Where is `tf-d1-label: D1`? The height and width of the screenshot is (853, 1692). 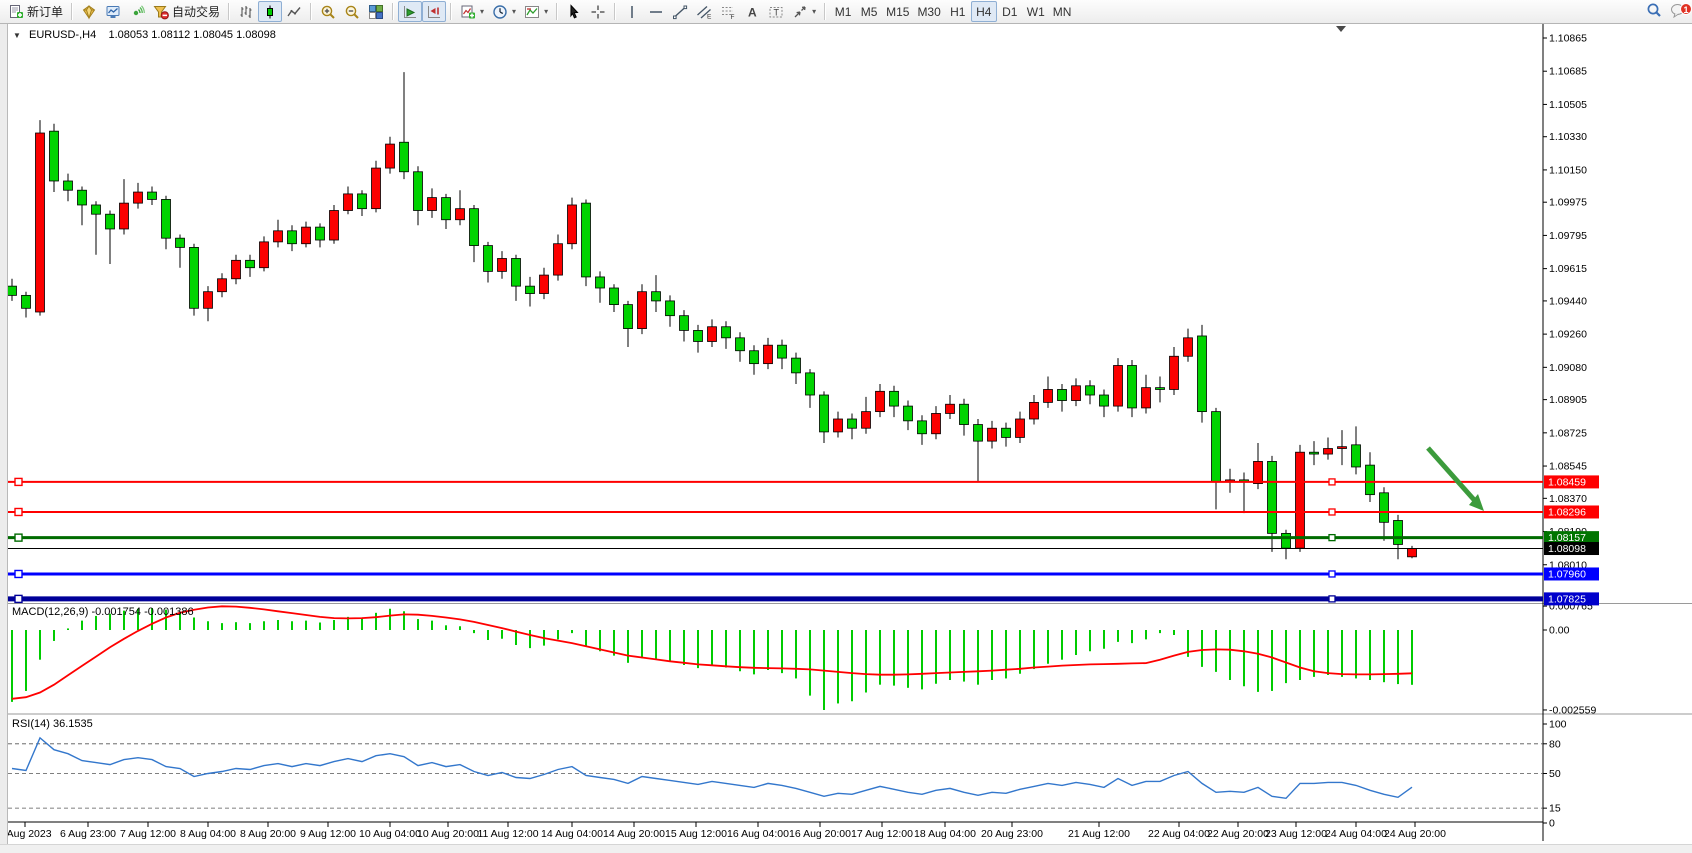
tf-d1-label: D1 is located at coordinates (1010, 11).